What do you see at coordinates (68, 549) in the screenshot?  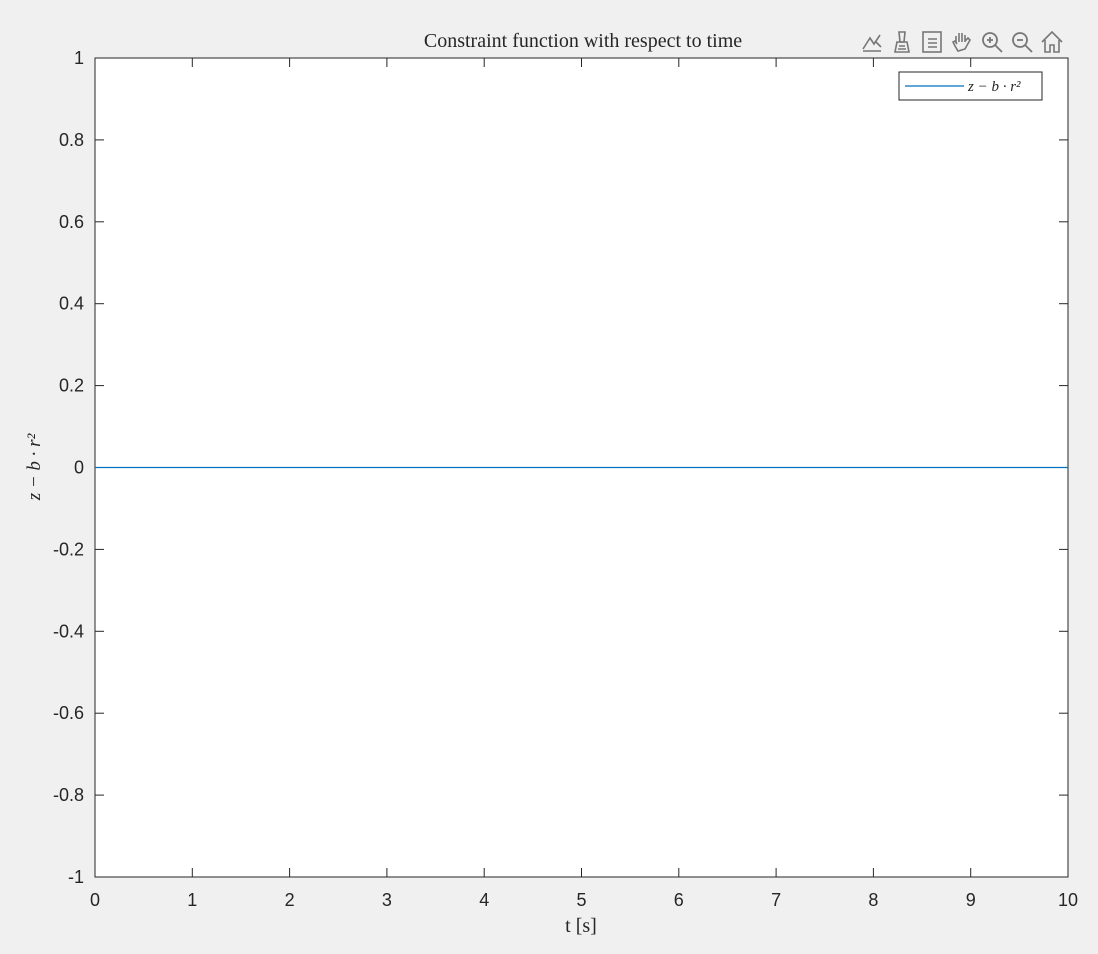 I see `y-tick-label: -0.2` at bounding box center [68, 549].